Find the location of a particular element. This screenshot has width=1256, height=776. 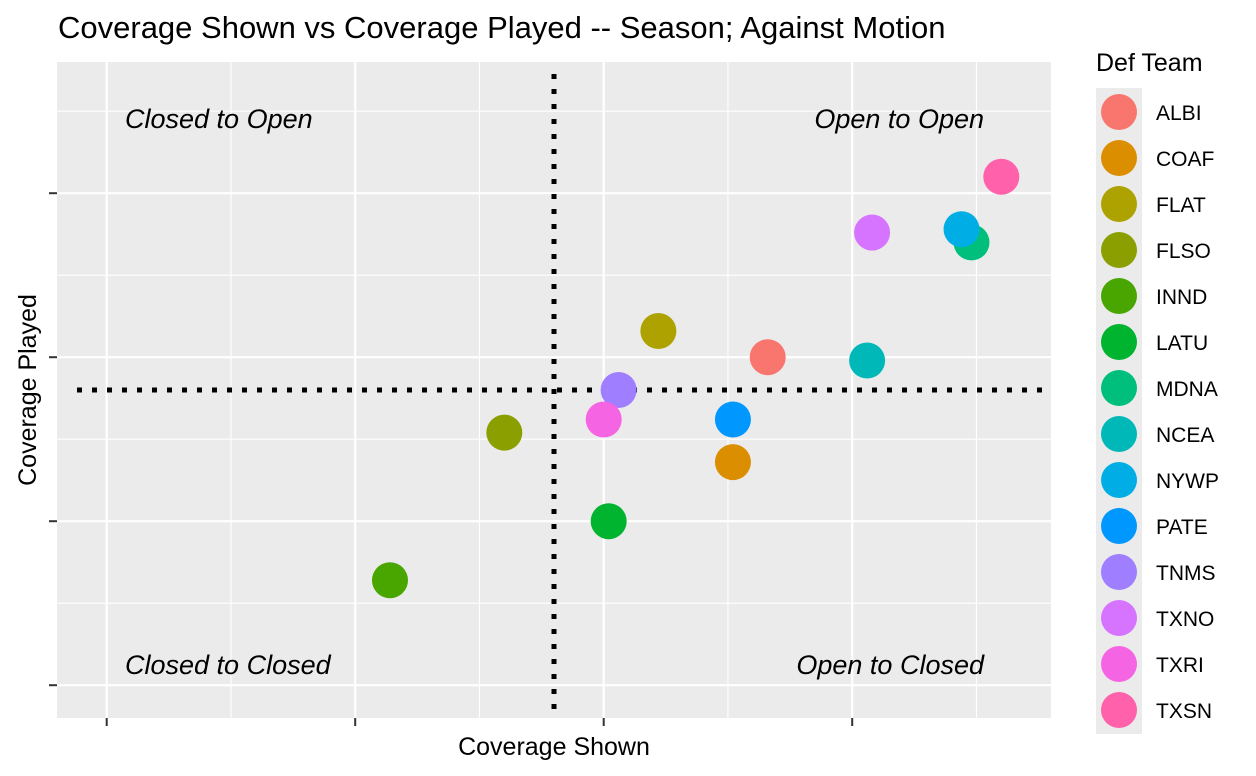

quadrant-label-bottom-left: Closed to Closed is located at coordinates (228, 665).